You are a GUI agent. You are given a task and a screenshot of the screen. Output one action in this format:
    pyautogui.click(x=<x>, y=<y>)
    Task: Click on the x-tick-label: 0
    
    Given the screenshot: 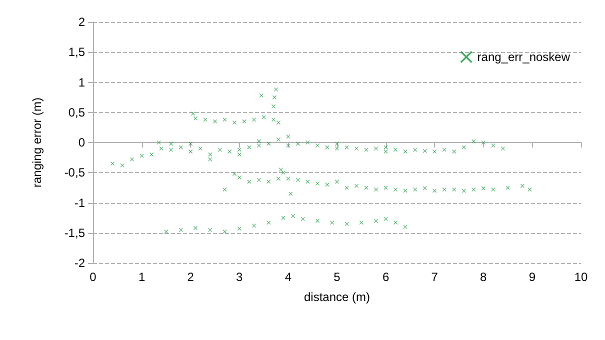 What is the action you would take?
    pyautogui.click(x=93, y=277)
    